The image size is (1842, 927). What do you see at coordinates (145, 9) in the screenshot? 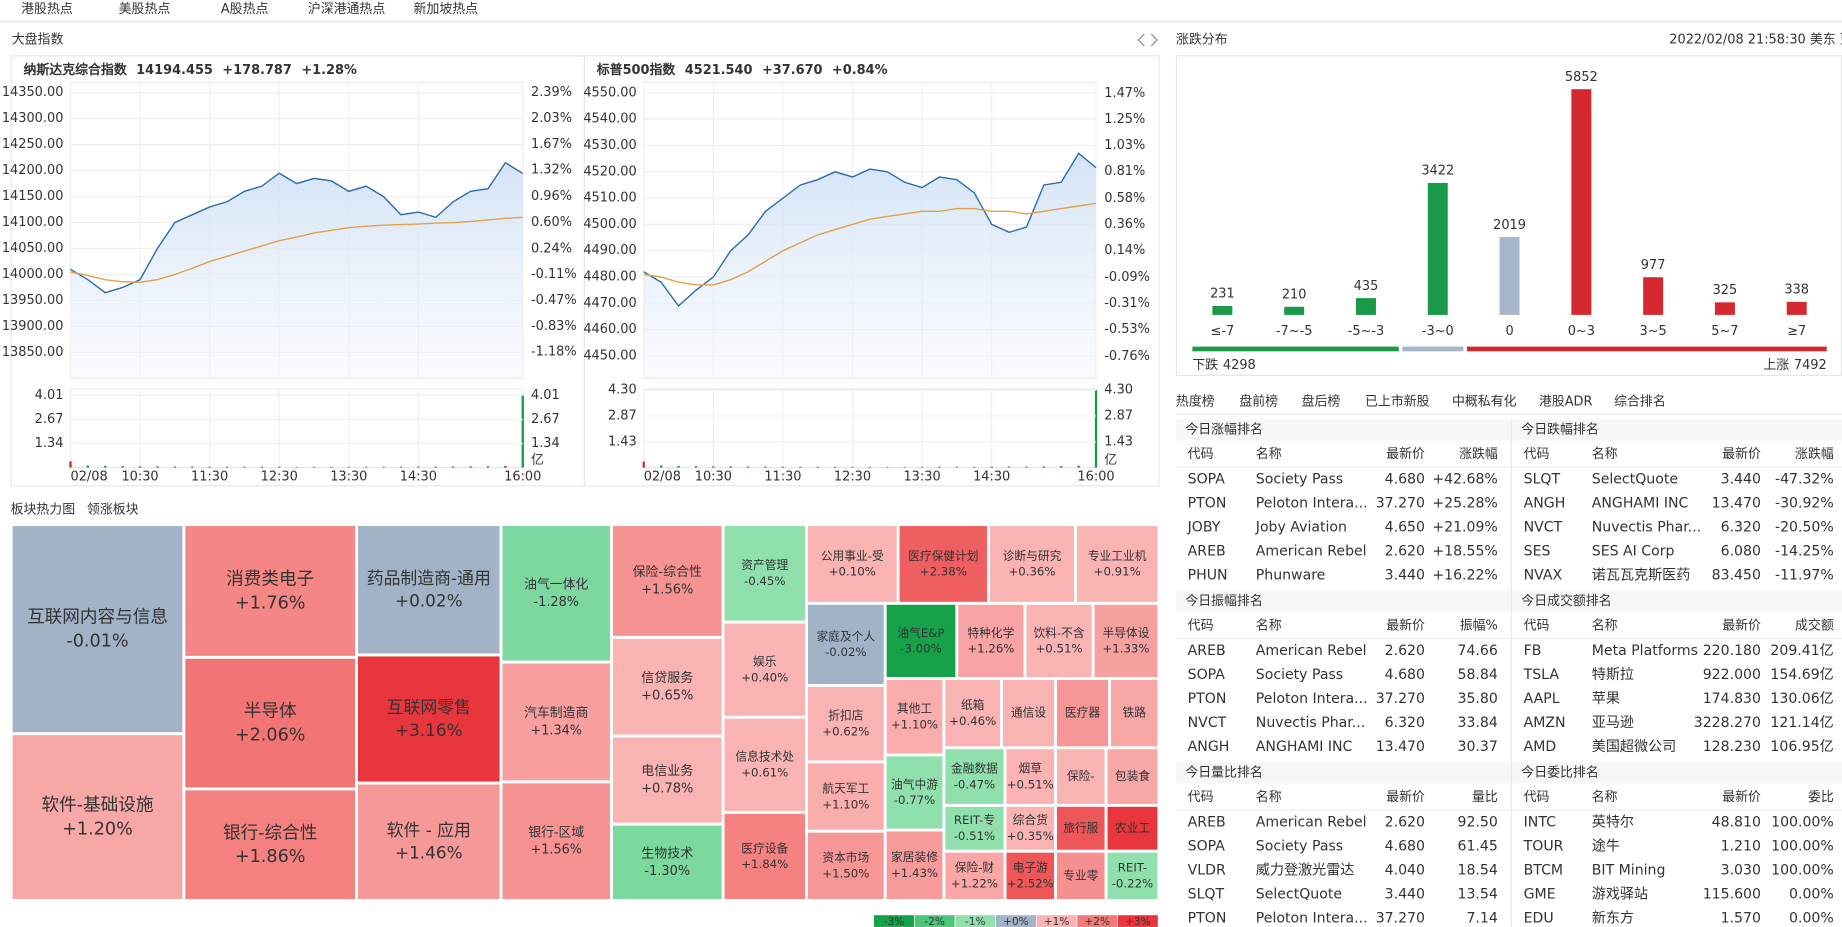
I see `nav-tab: 美股热点` at bounding box center [145, 9].